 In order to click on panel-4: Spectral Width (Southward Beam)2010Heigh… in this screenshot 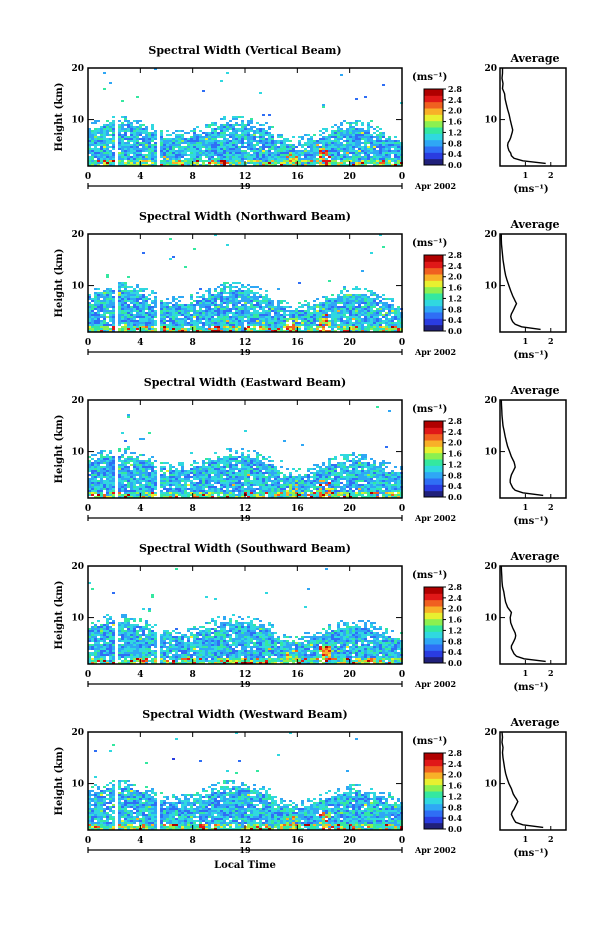, I will do `click(310, 617)`.